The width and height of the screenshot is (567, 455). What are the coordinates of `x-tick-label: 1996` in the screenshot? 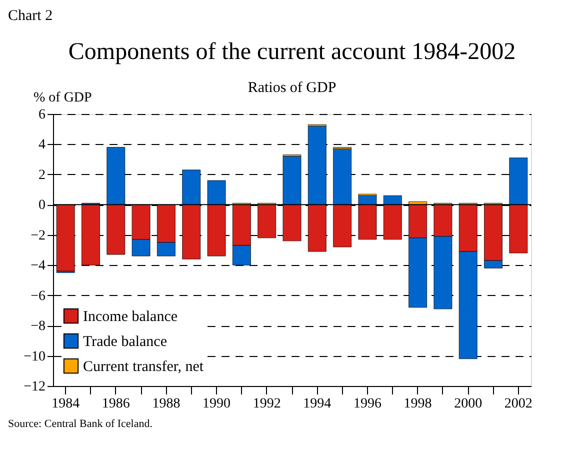 It's located at (367, 404).